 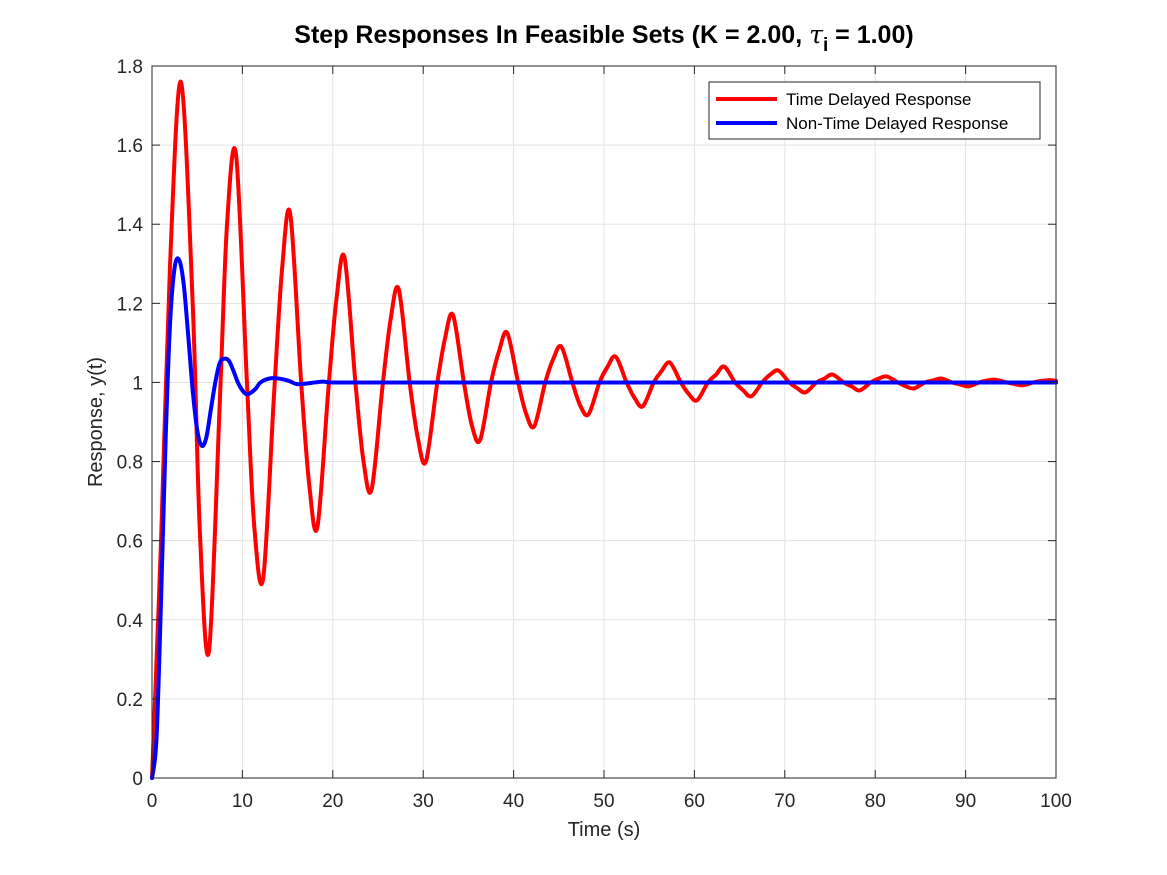 What do you see at coordinates (423, 801) in the screenshot?
I see `x-tick-label: 30` at bounding box center [423, 801].